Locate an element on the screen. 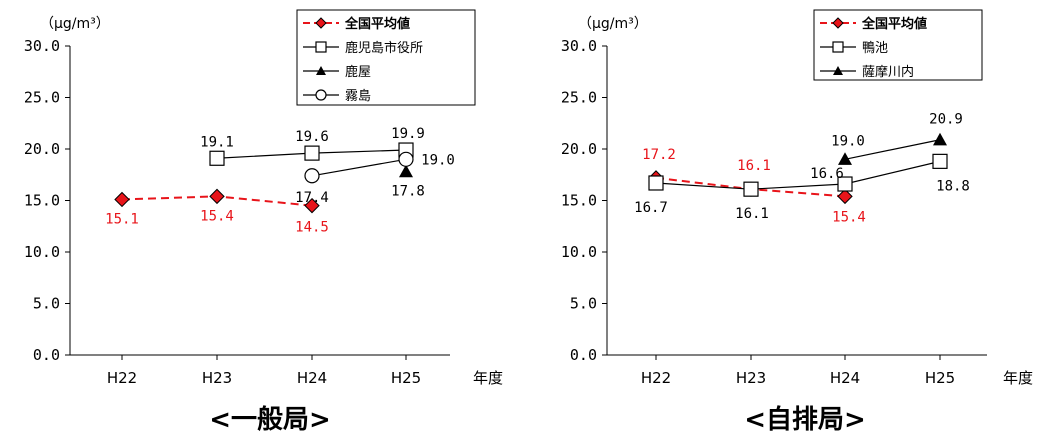  data-label: 18.8 is located at coordinates (953, 186).